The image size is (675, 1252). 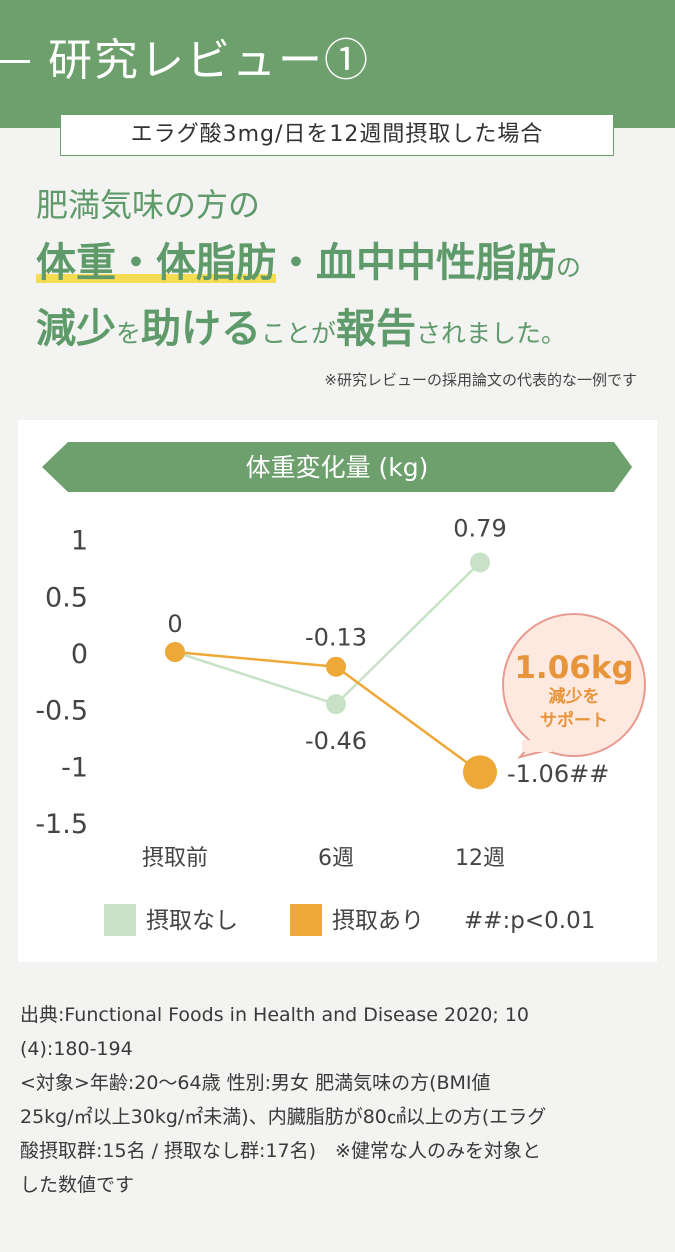 I want to click on callout-value: 1.06kg, so click(x=573, y=668).